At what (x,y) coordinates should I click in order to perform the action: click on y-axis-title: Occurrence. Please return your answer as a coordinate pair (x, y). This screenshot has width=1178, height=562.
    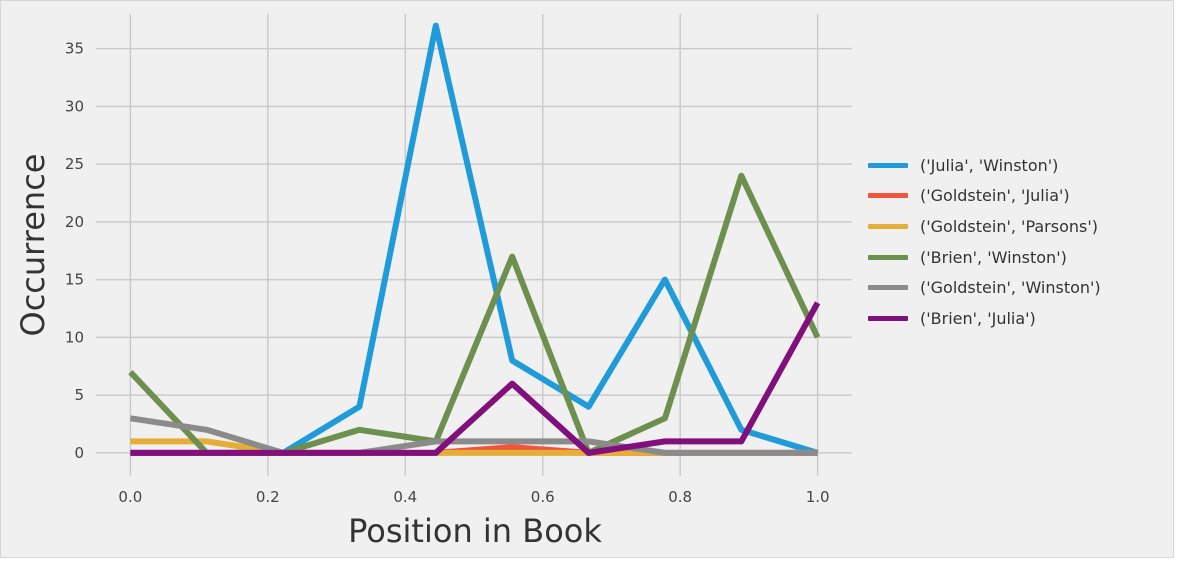
    Looking at the image, I should click on (33, 245).